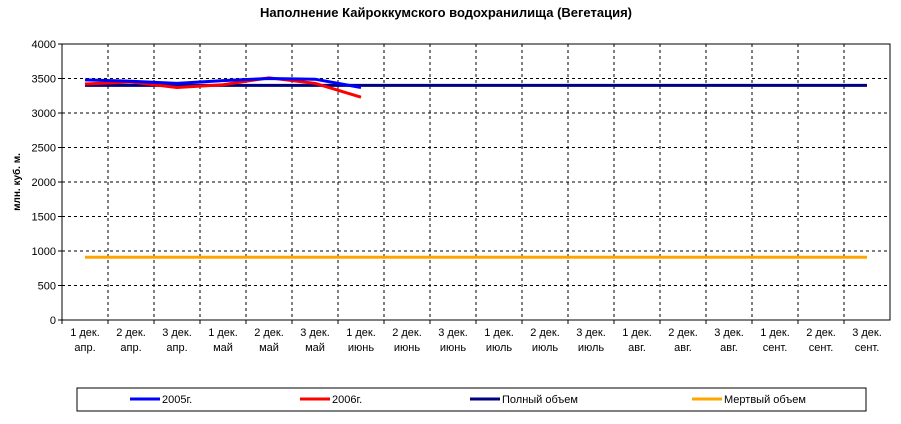 The height and width of the screenshot is (424, 901). What do you see at coordinates (177, 400) in the screenshot?
I see `legend-label: 2005г.` at bounding box center [177, 400].